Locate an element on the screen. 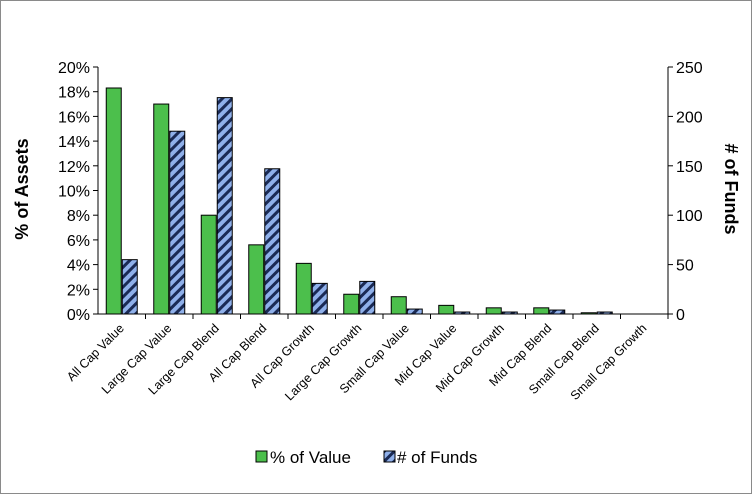 The width and height of the screenshot is (752, 494). legend-label-funds: # of Funds is located at coordinates (437, 457).